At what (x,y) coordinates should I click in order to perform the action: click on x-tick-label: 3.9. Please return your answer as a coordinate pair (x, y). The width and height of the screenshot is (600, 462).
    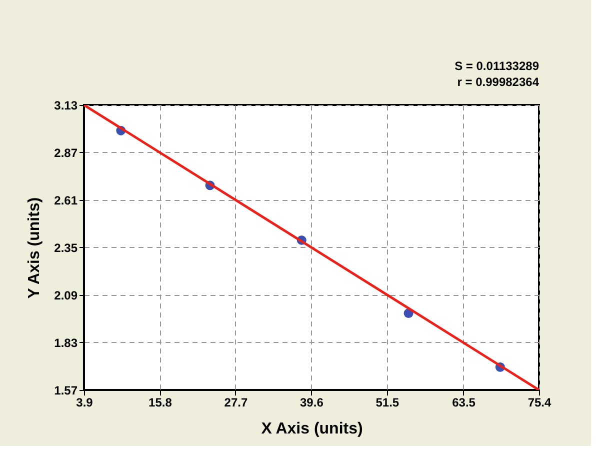
    Looking at the image, I should click on (85, 403).